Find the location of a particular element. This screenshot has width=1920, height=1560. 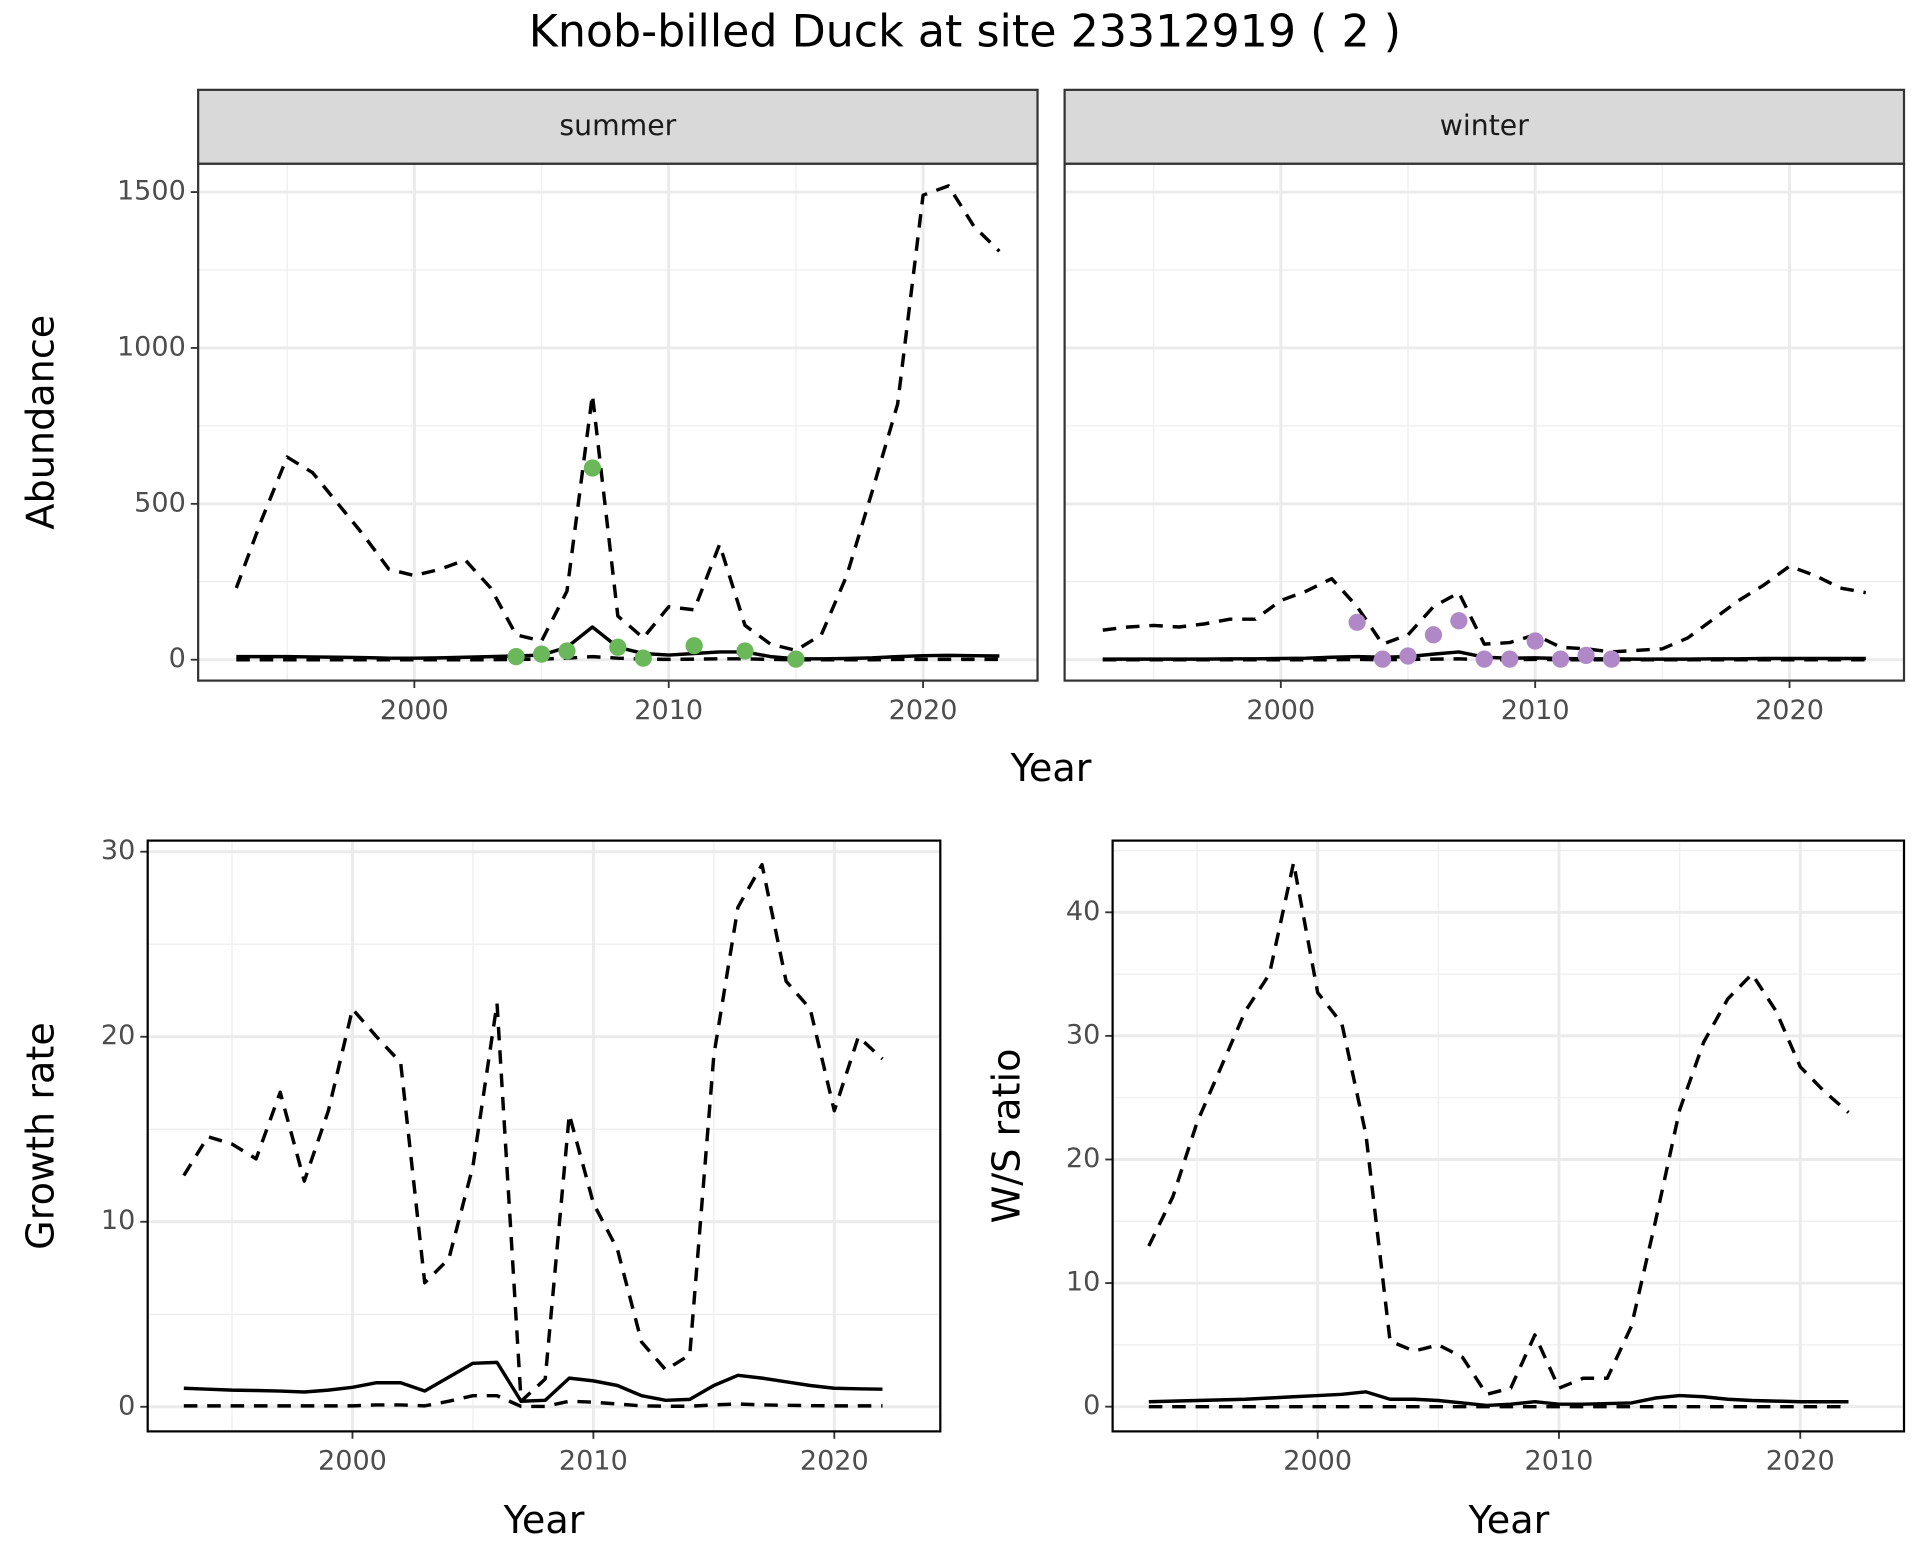

y-axis-label: W/S ratio is located at coordinates (1007, 1136).